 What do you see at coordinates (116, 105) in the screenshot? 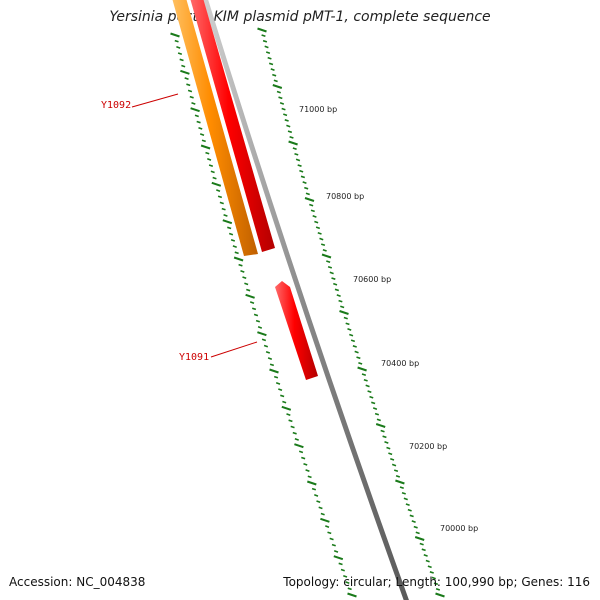
I see `gene-label-y1092: Y1092` at bounding box center [116, 105].